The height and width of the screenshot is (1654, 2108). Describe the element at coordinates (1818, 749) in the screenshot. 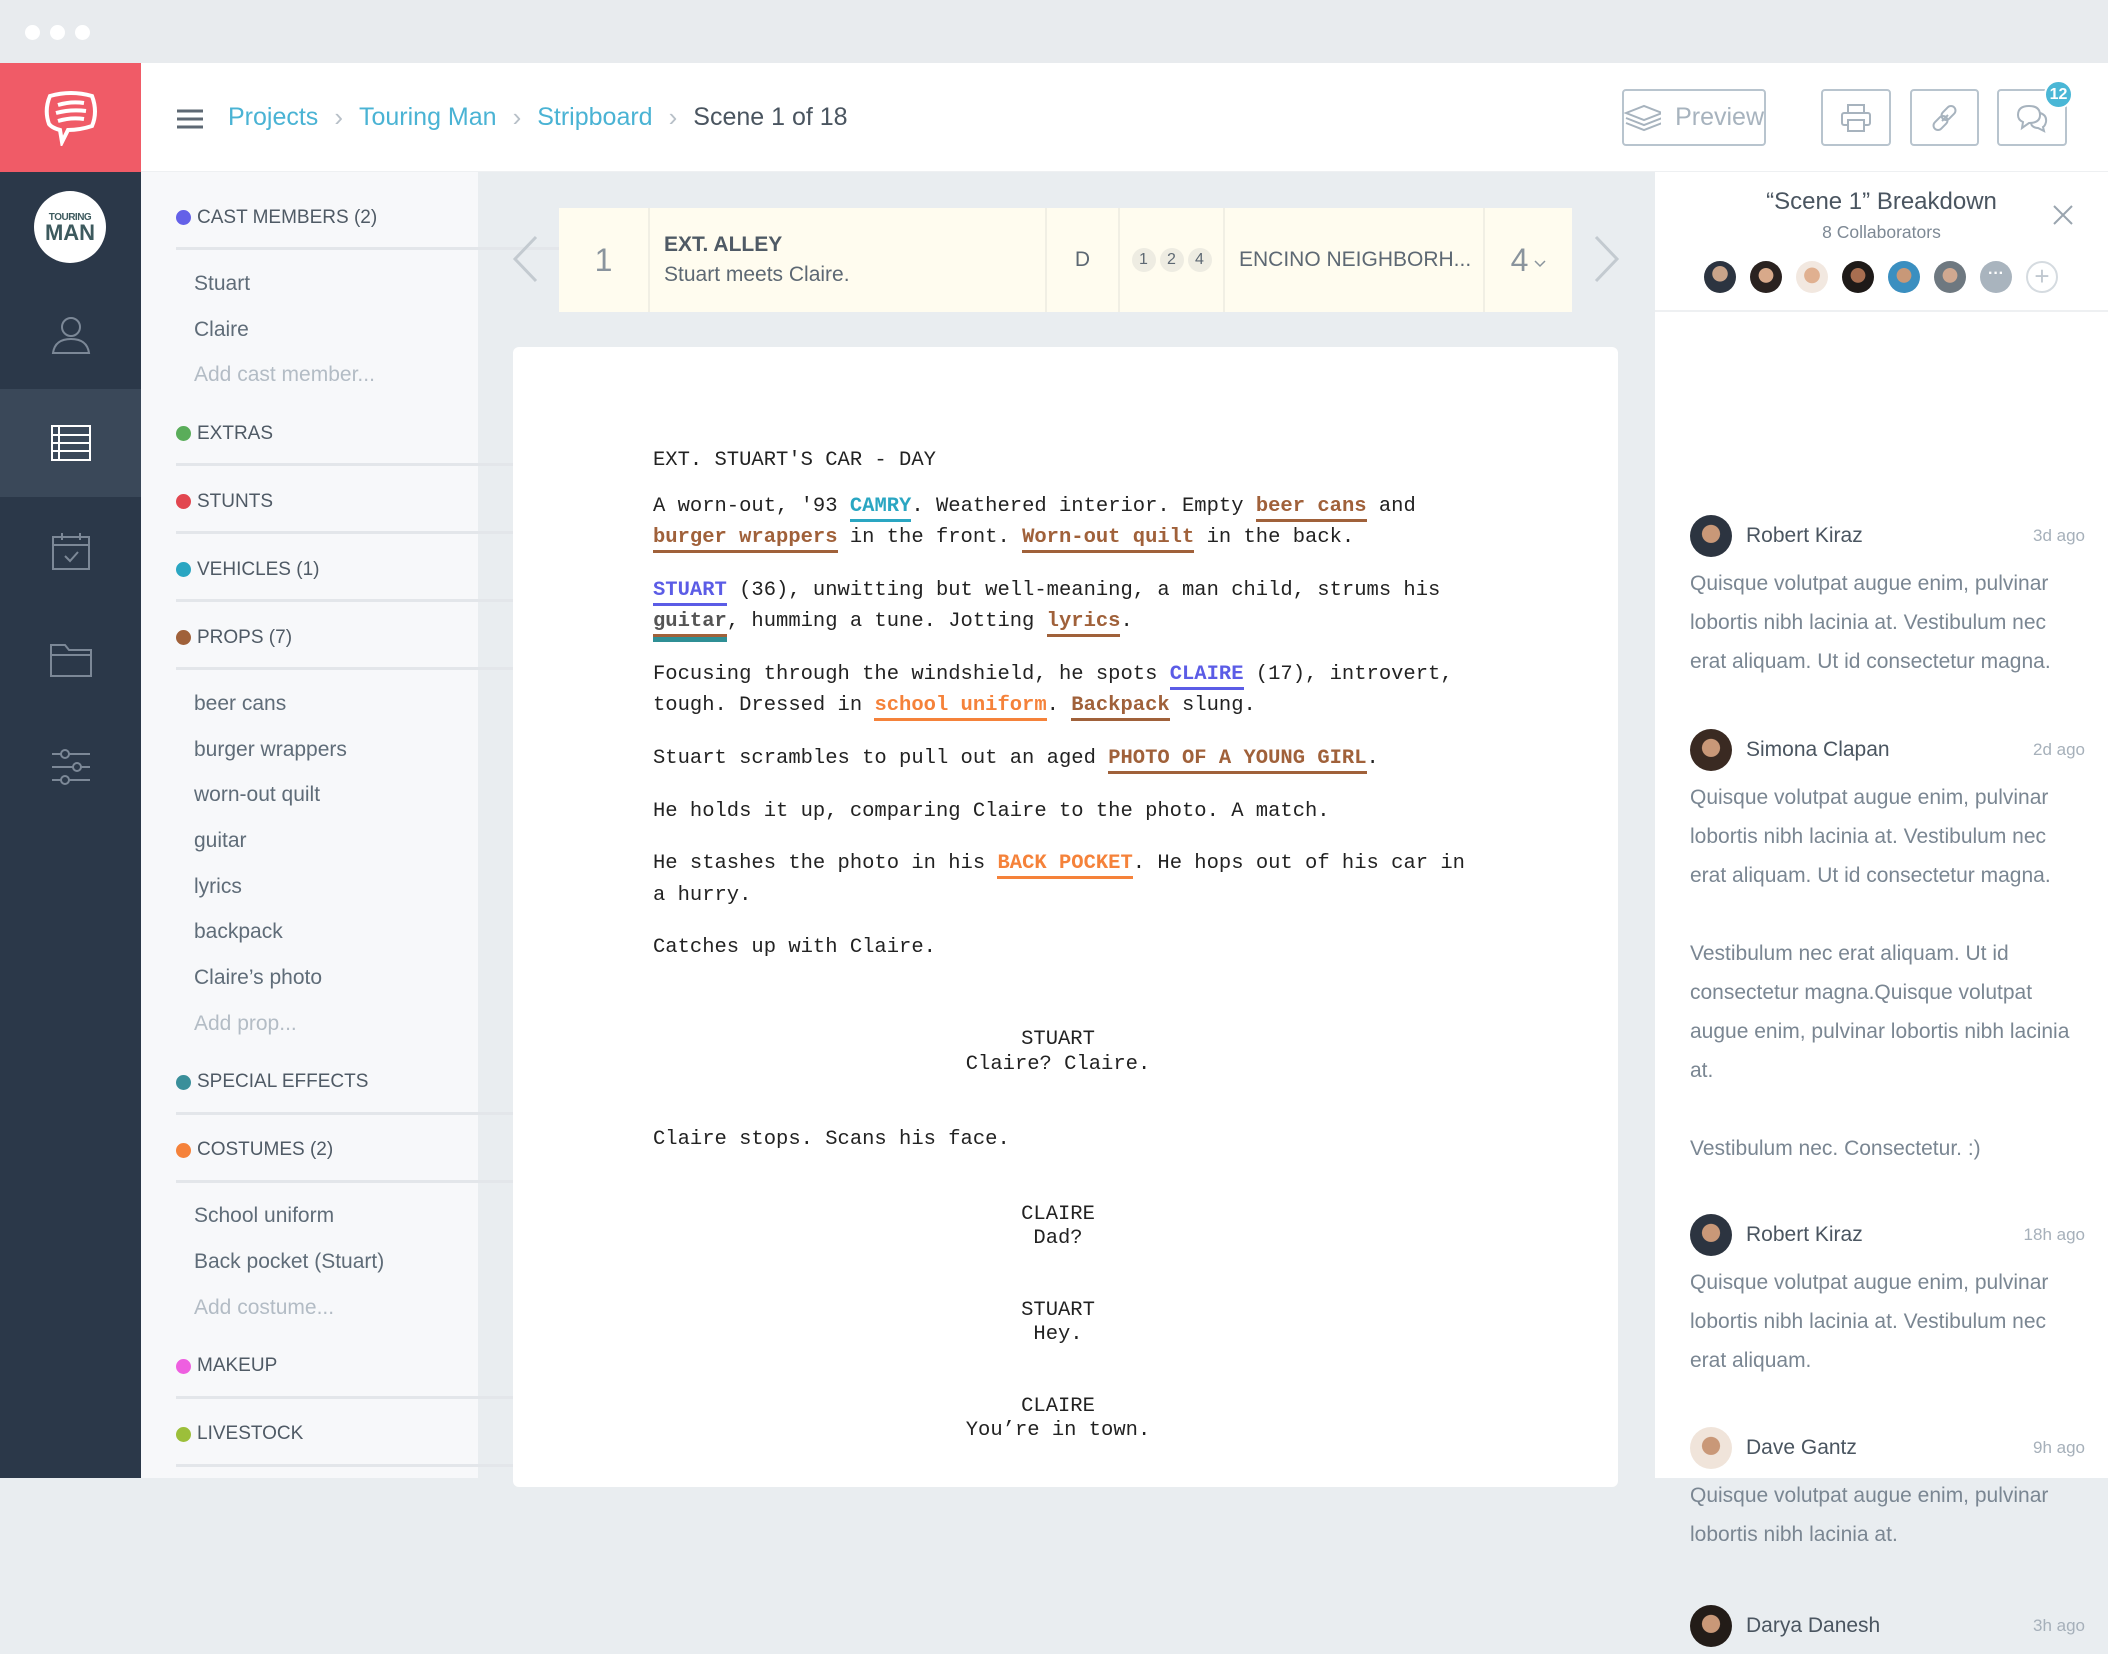

I see `comment-author: Simona Clapan` at that location.